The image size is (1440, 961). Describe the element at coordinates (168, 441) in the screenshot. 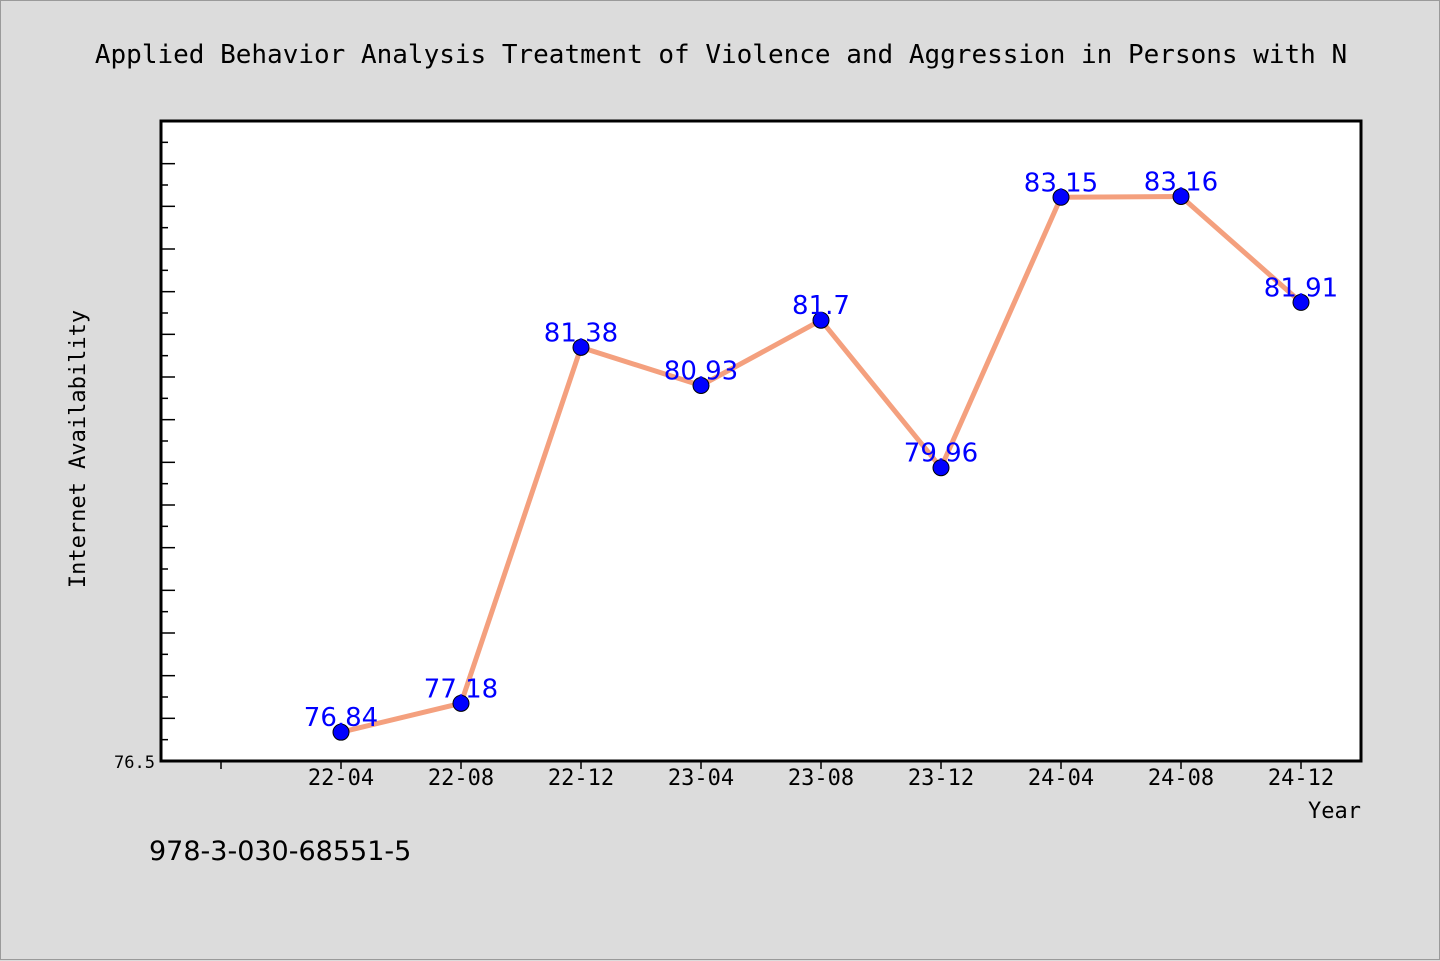

I see `y-axis-ticks` at that location.